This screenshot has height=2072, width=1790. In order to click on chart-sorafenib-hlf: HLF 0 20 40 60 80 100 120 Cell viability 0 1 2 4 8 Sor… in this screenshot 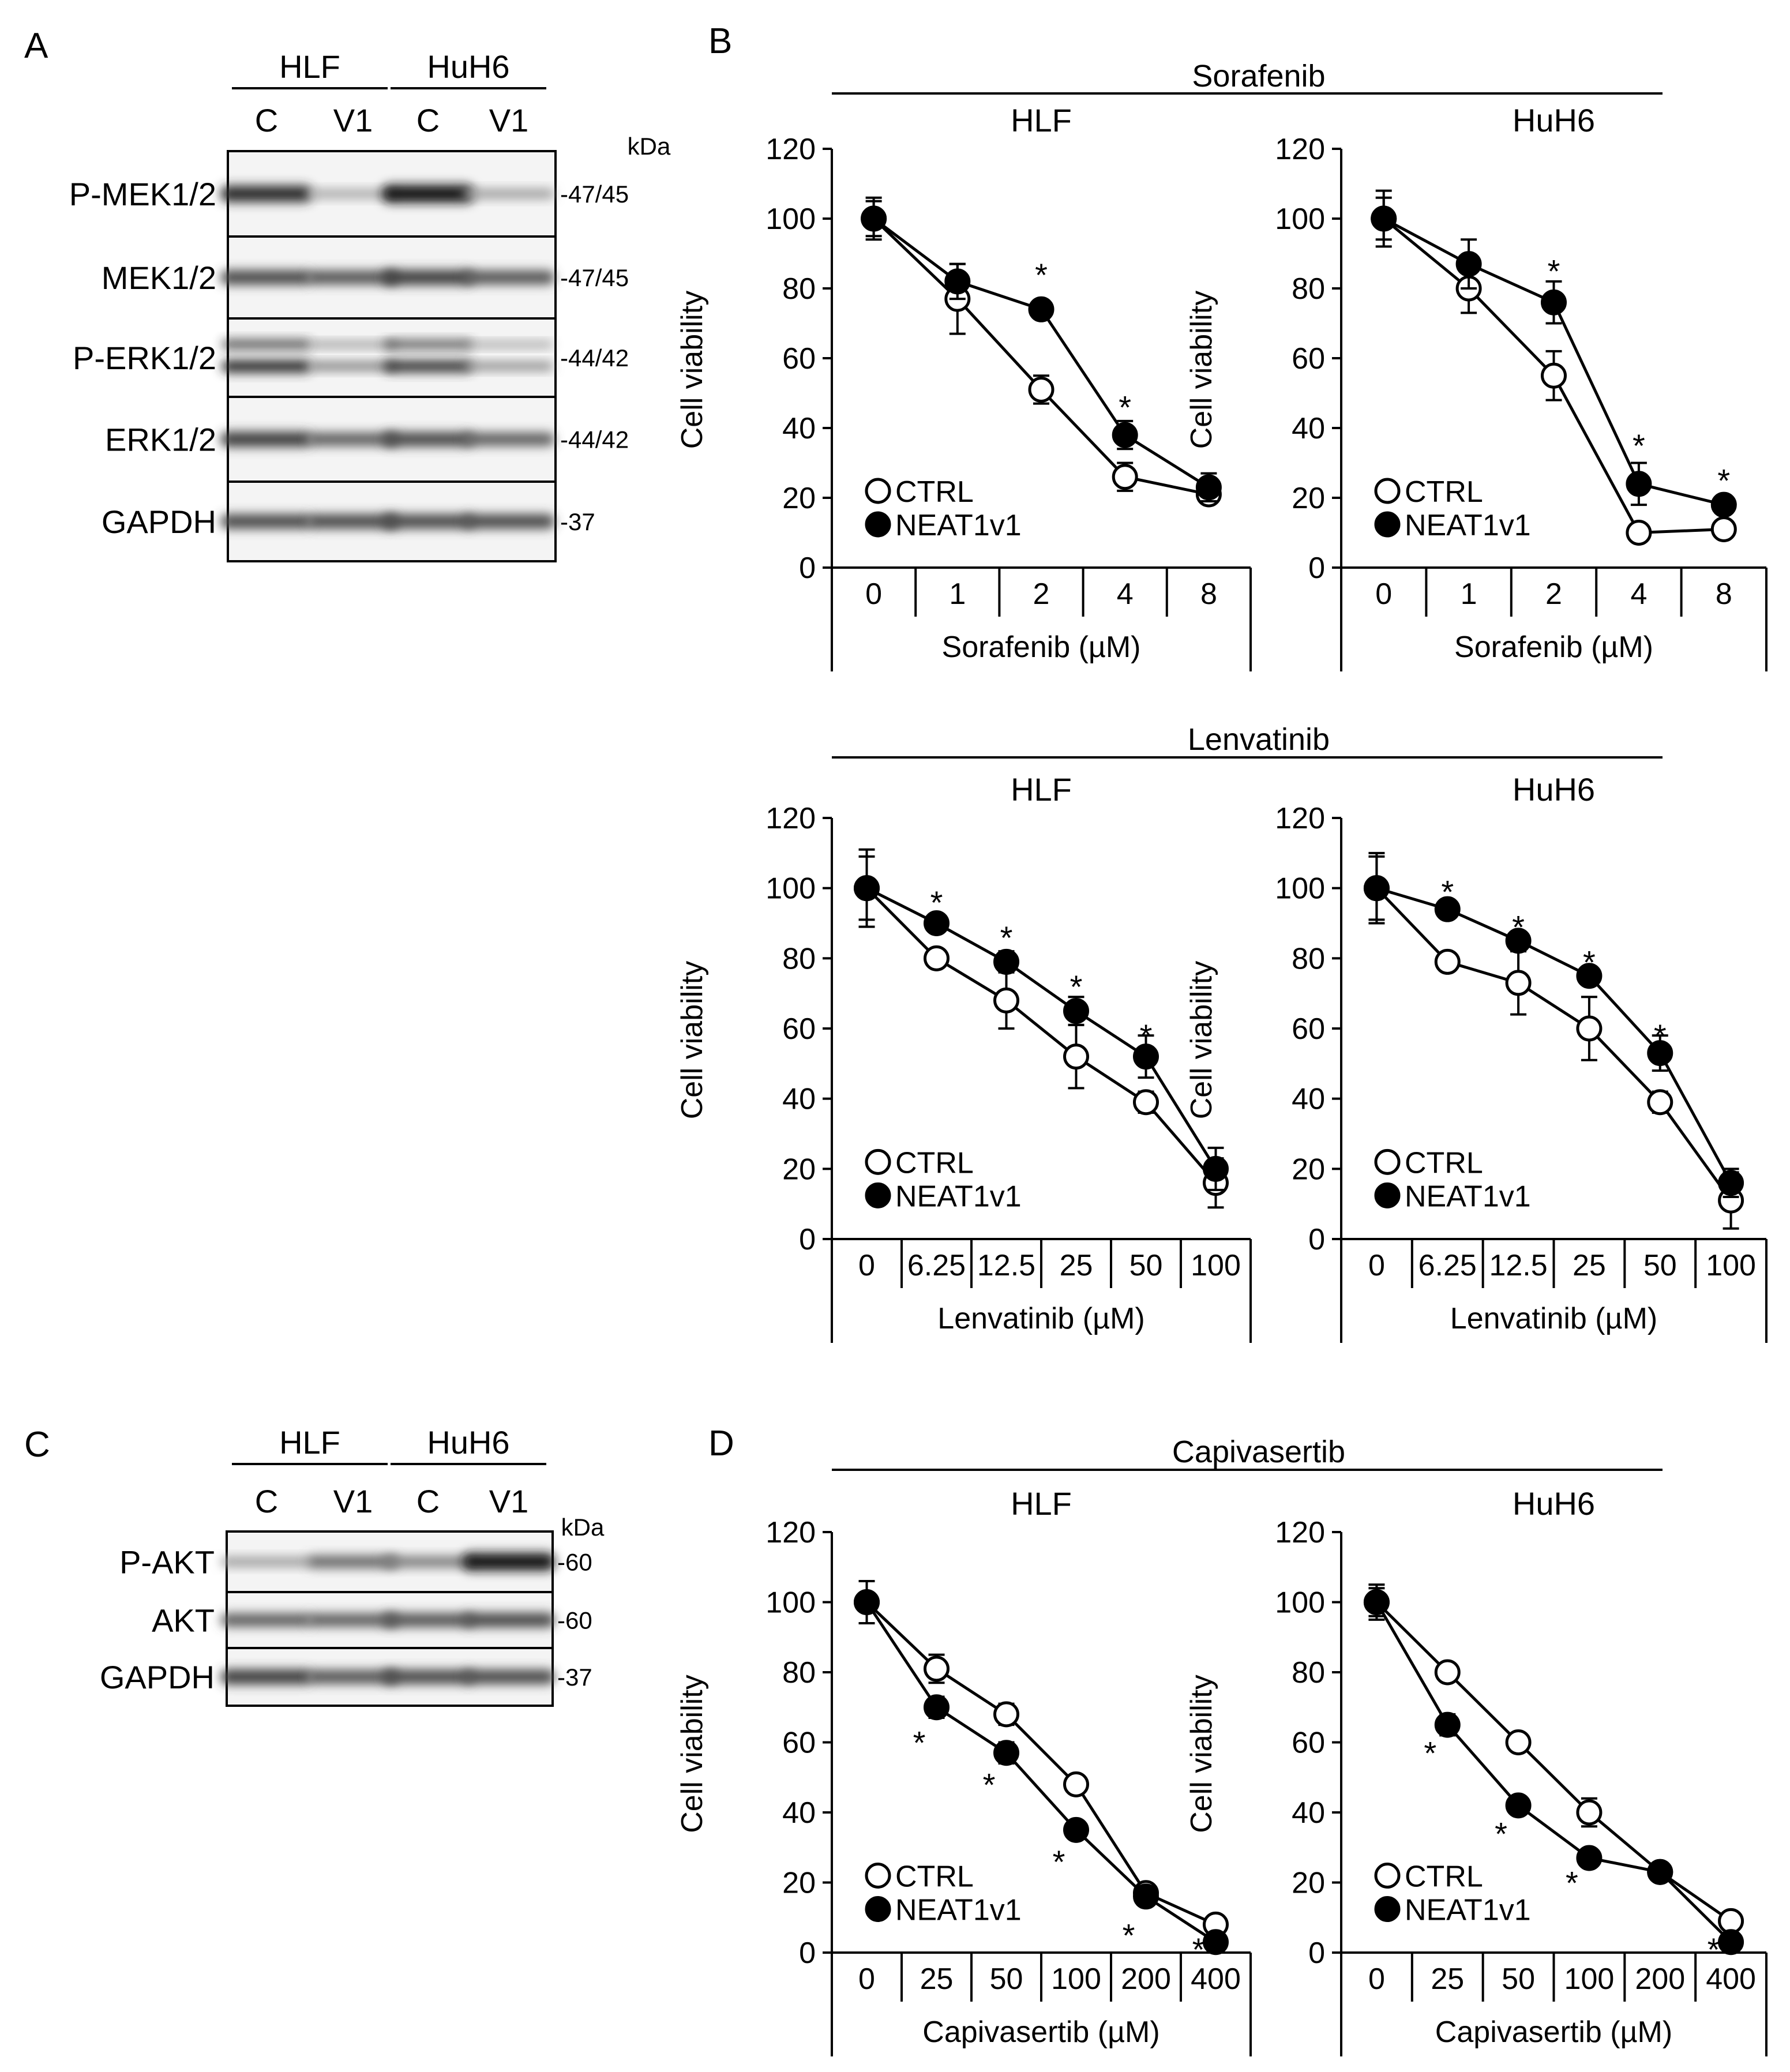, I will do `click(964, 387)`.